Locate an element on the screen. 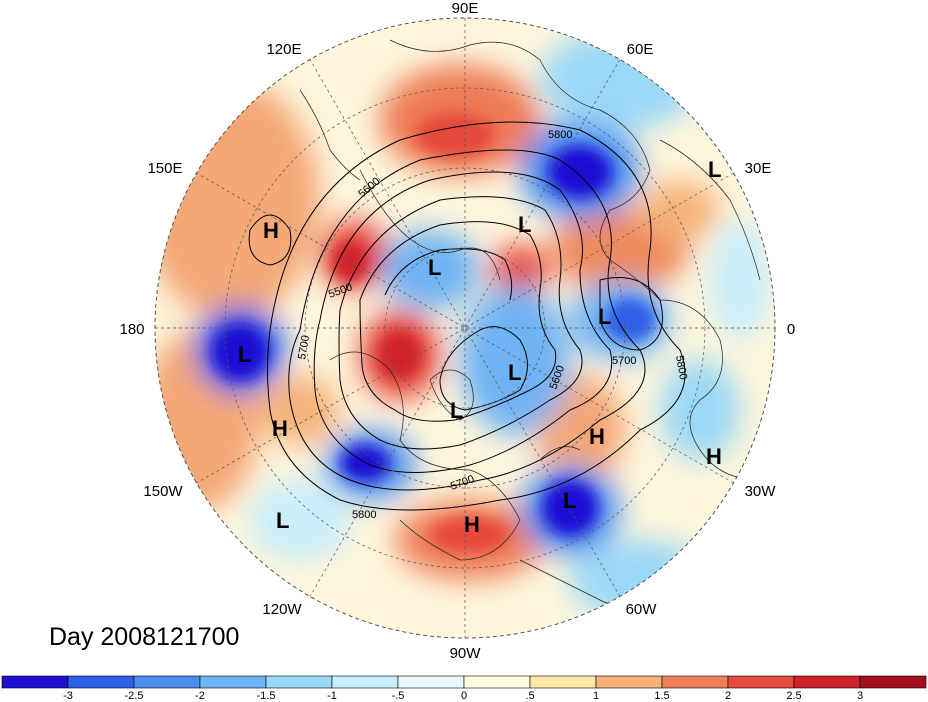 Image resolution: width=928 pixels, height=702 pixels. colorbar-tick-label: .5 is located at coordinates (529, 696).